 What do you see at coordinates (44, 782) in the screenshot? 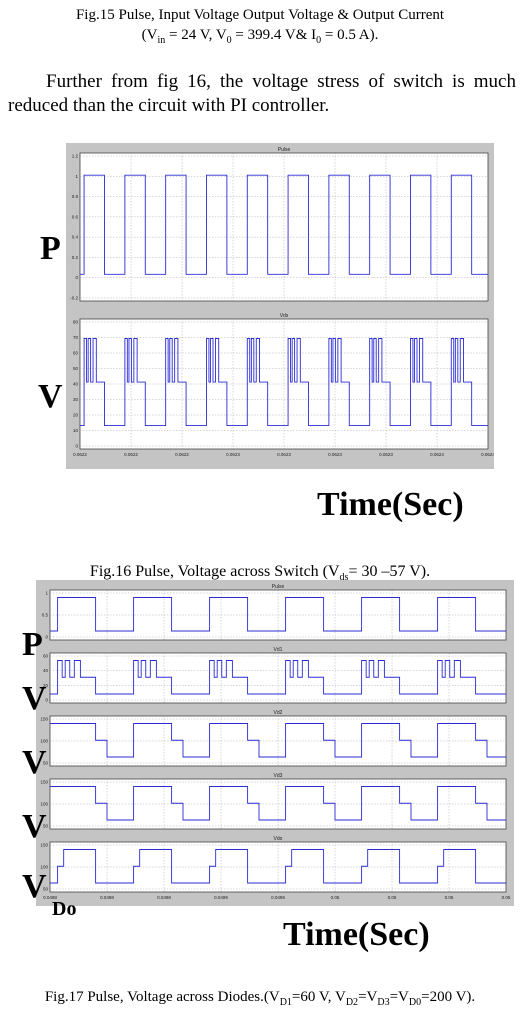
I see `ytick-label-f17-3: 150` at bounding box center [44, 782].